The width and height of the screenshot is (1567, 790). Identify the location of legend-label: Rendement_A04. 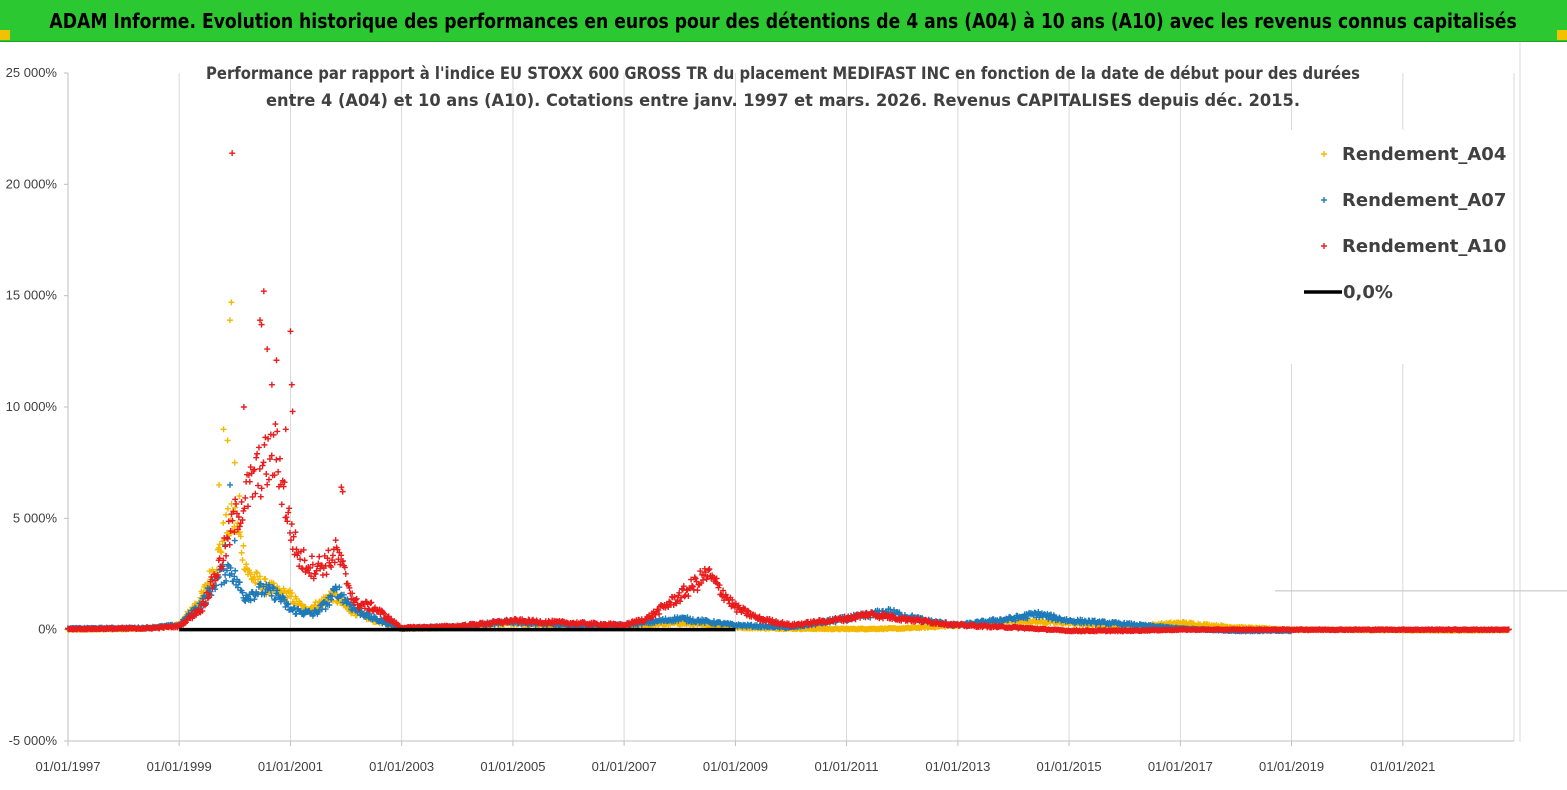
(1424, 154).